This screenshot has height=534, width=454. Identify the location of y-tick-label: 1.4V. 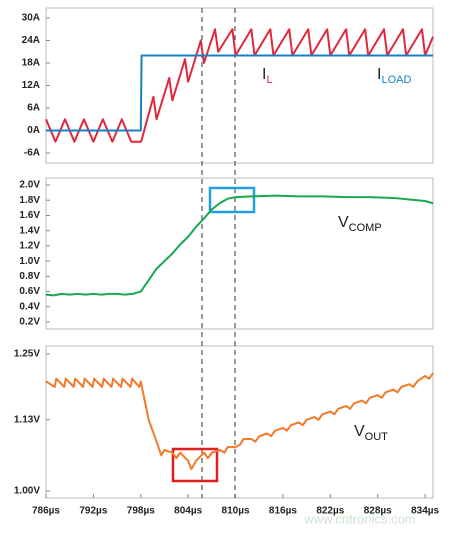
(29, 230).